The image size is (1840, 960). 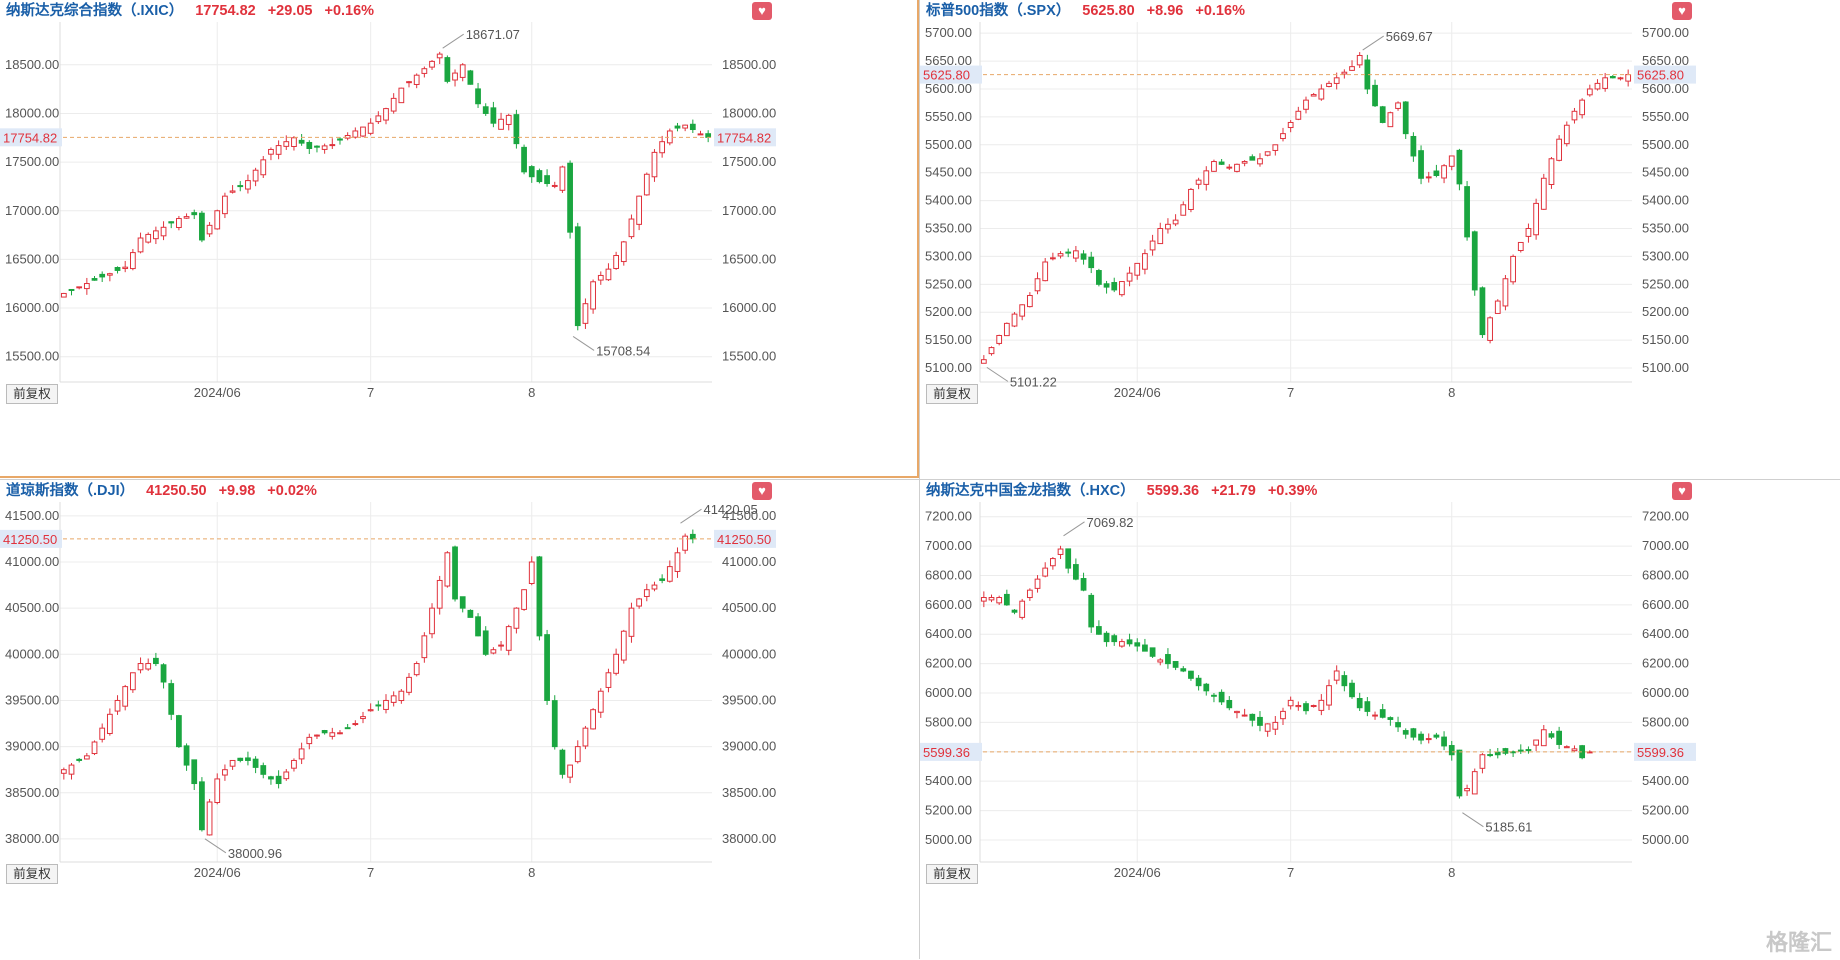 What do you see at coordinates (1665, 810) in the screenshot?
I see `y-tick-label-right: 5200.00` at bounding box center [1665, 810].